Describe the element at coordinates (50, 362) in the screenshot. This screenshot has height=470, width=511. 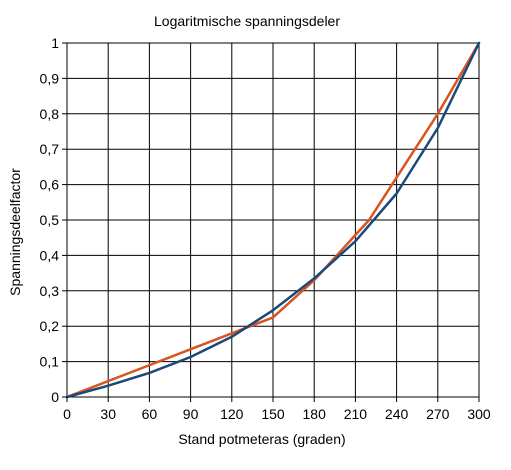
I see `y-tick-label: 0,1` at that location.